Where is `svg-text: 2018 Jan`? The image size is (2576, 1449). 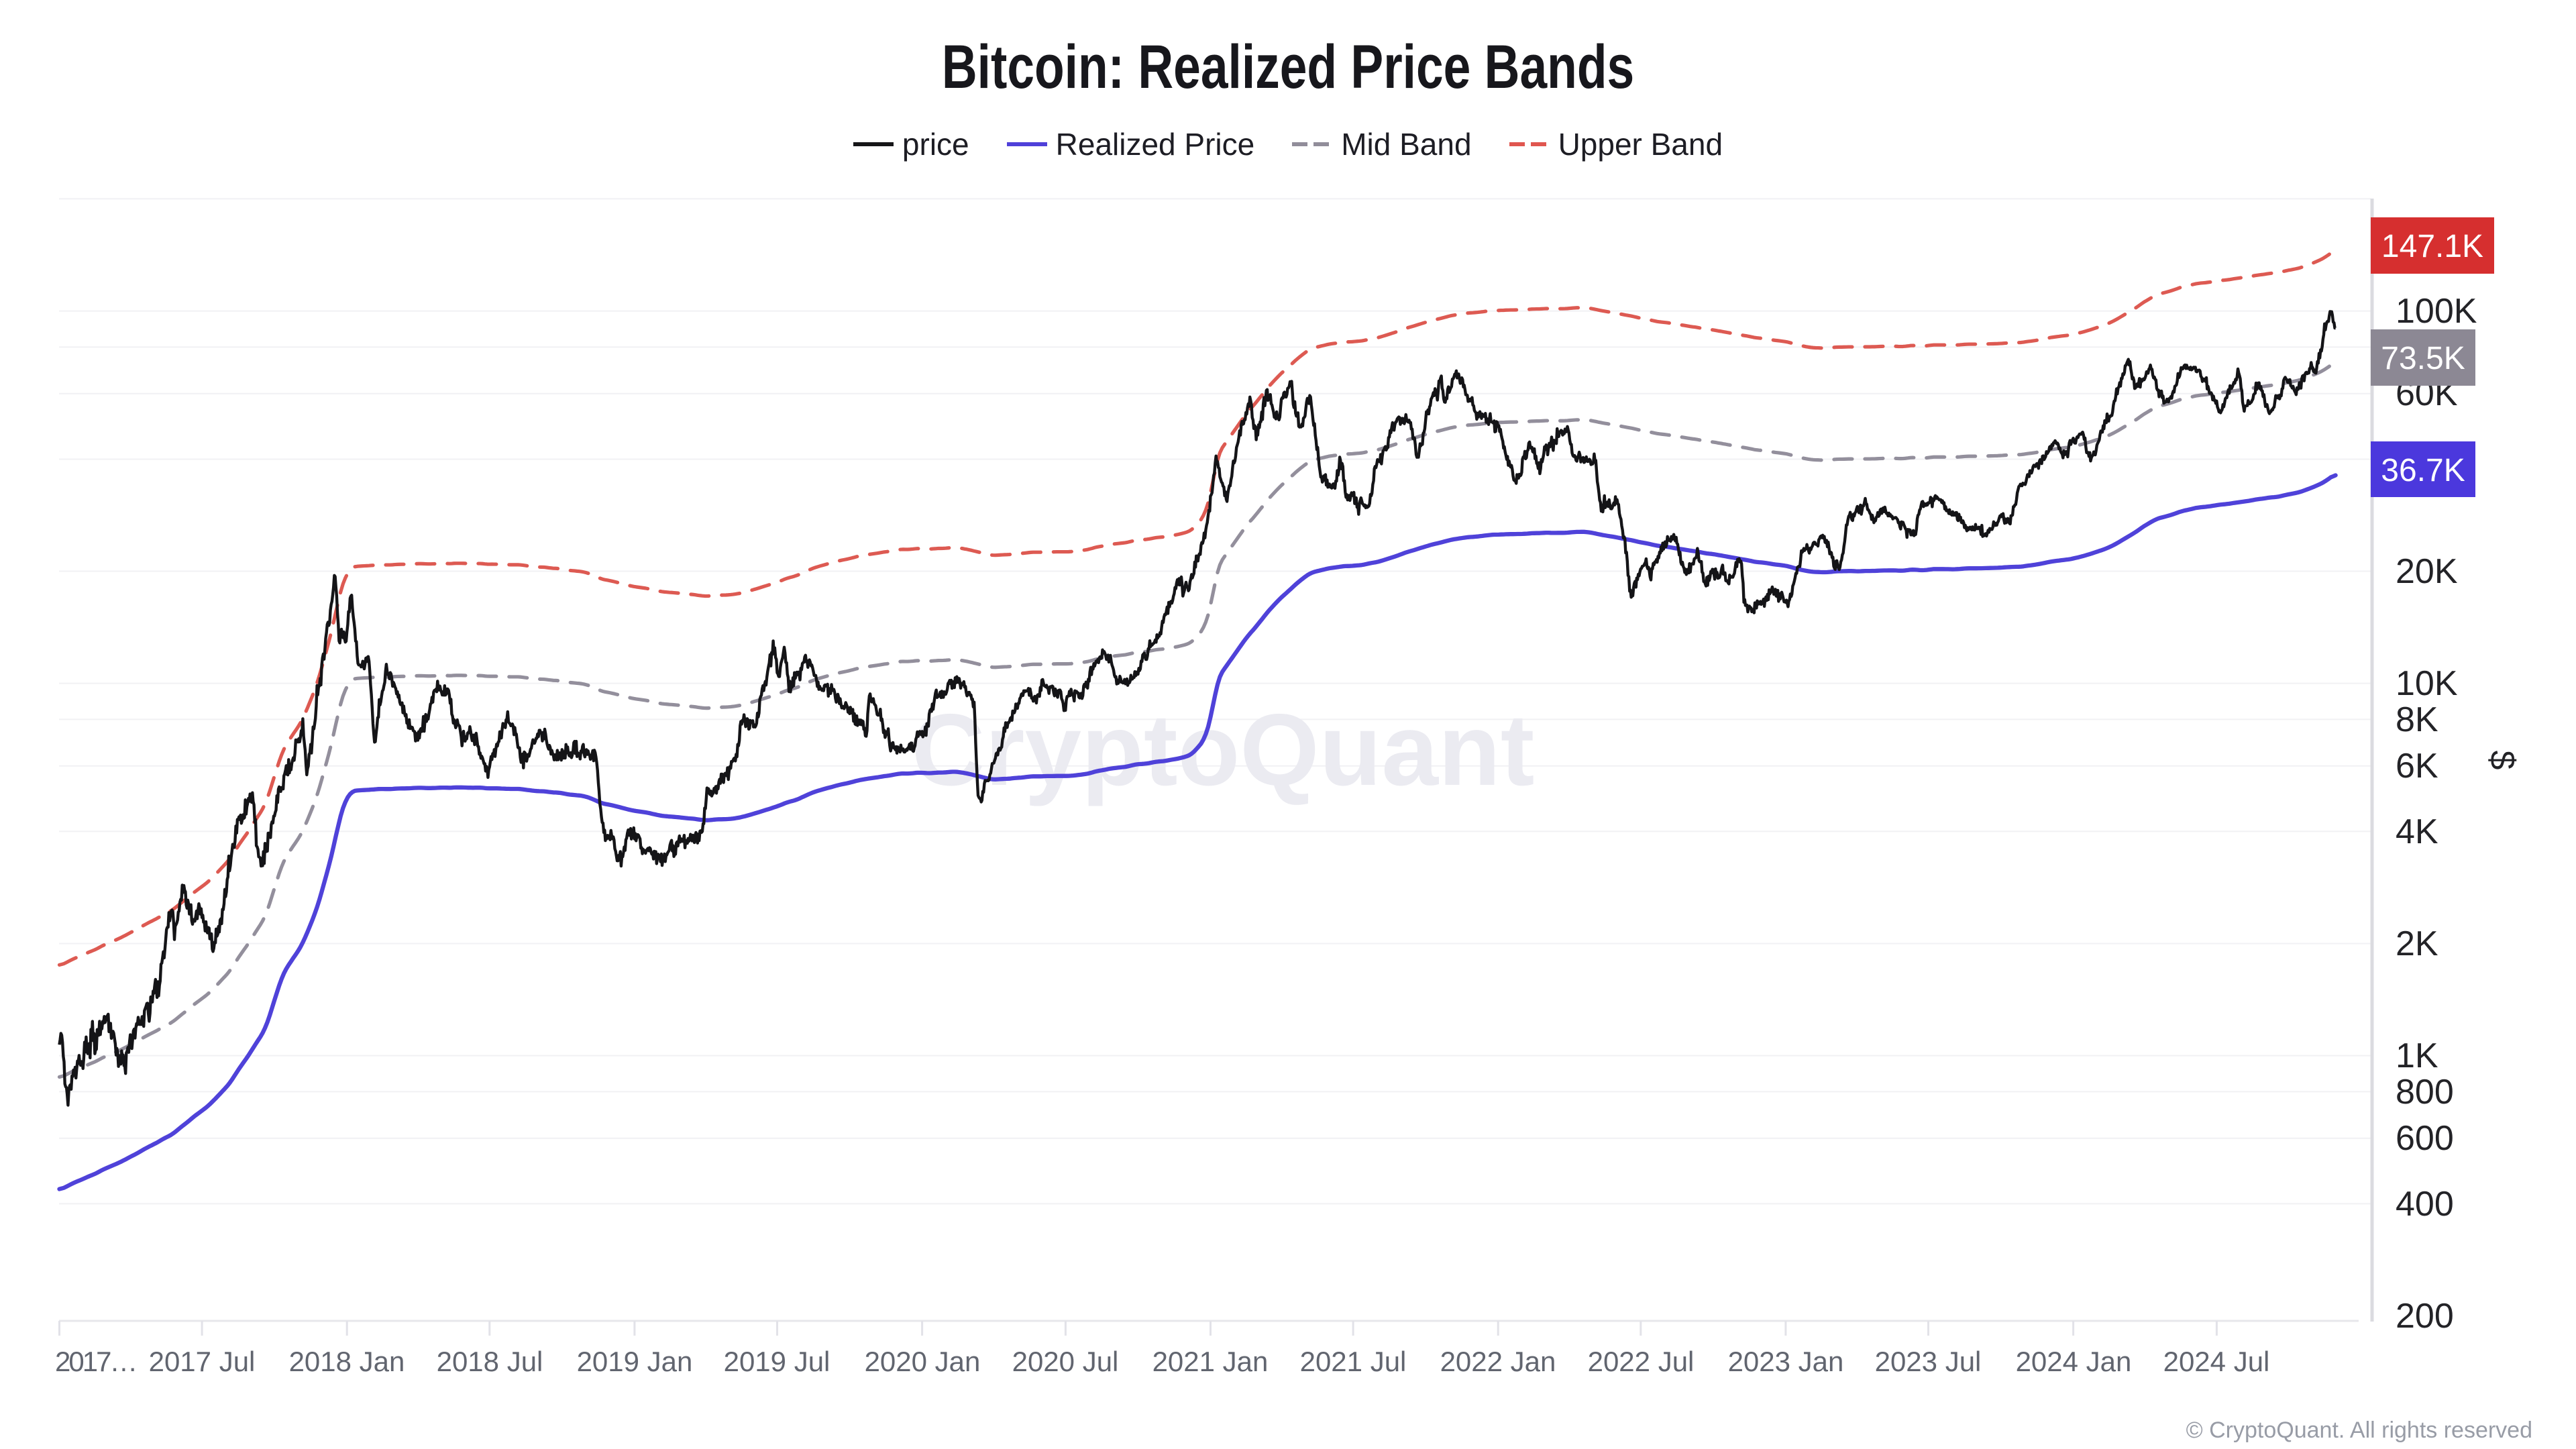
svg-text: 2018 Jan is located at coordinates (347, 1361).